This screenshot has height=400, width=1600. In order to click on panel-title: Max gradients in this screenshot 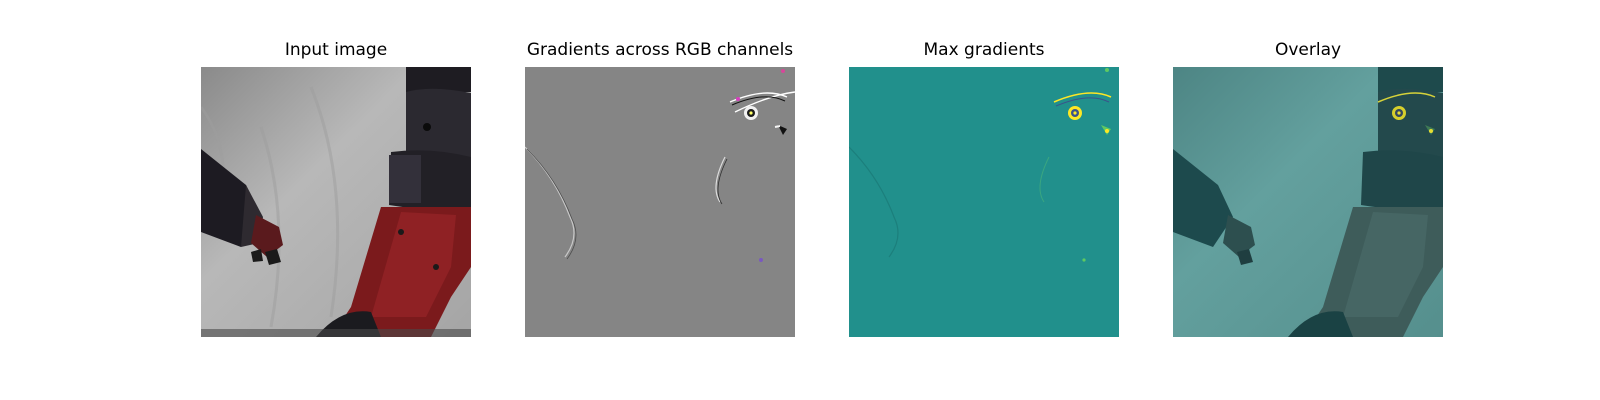, I will do `click(984, 50)`.